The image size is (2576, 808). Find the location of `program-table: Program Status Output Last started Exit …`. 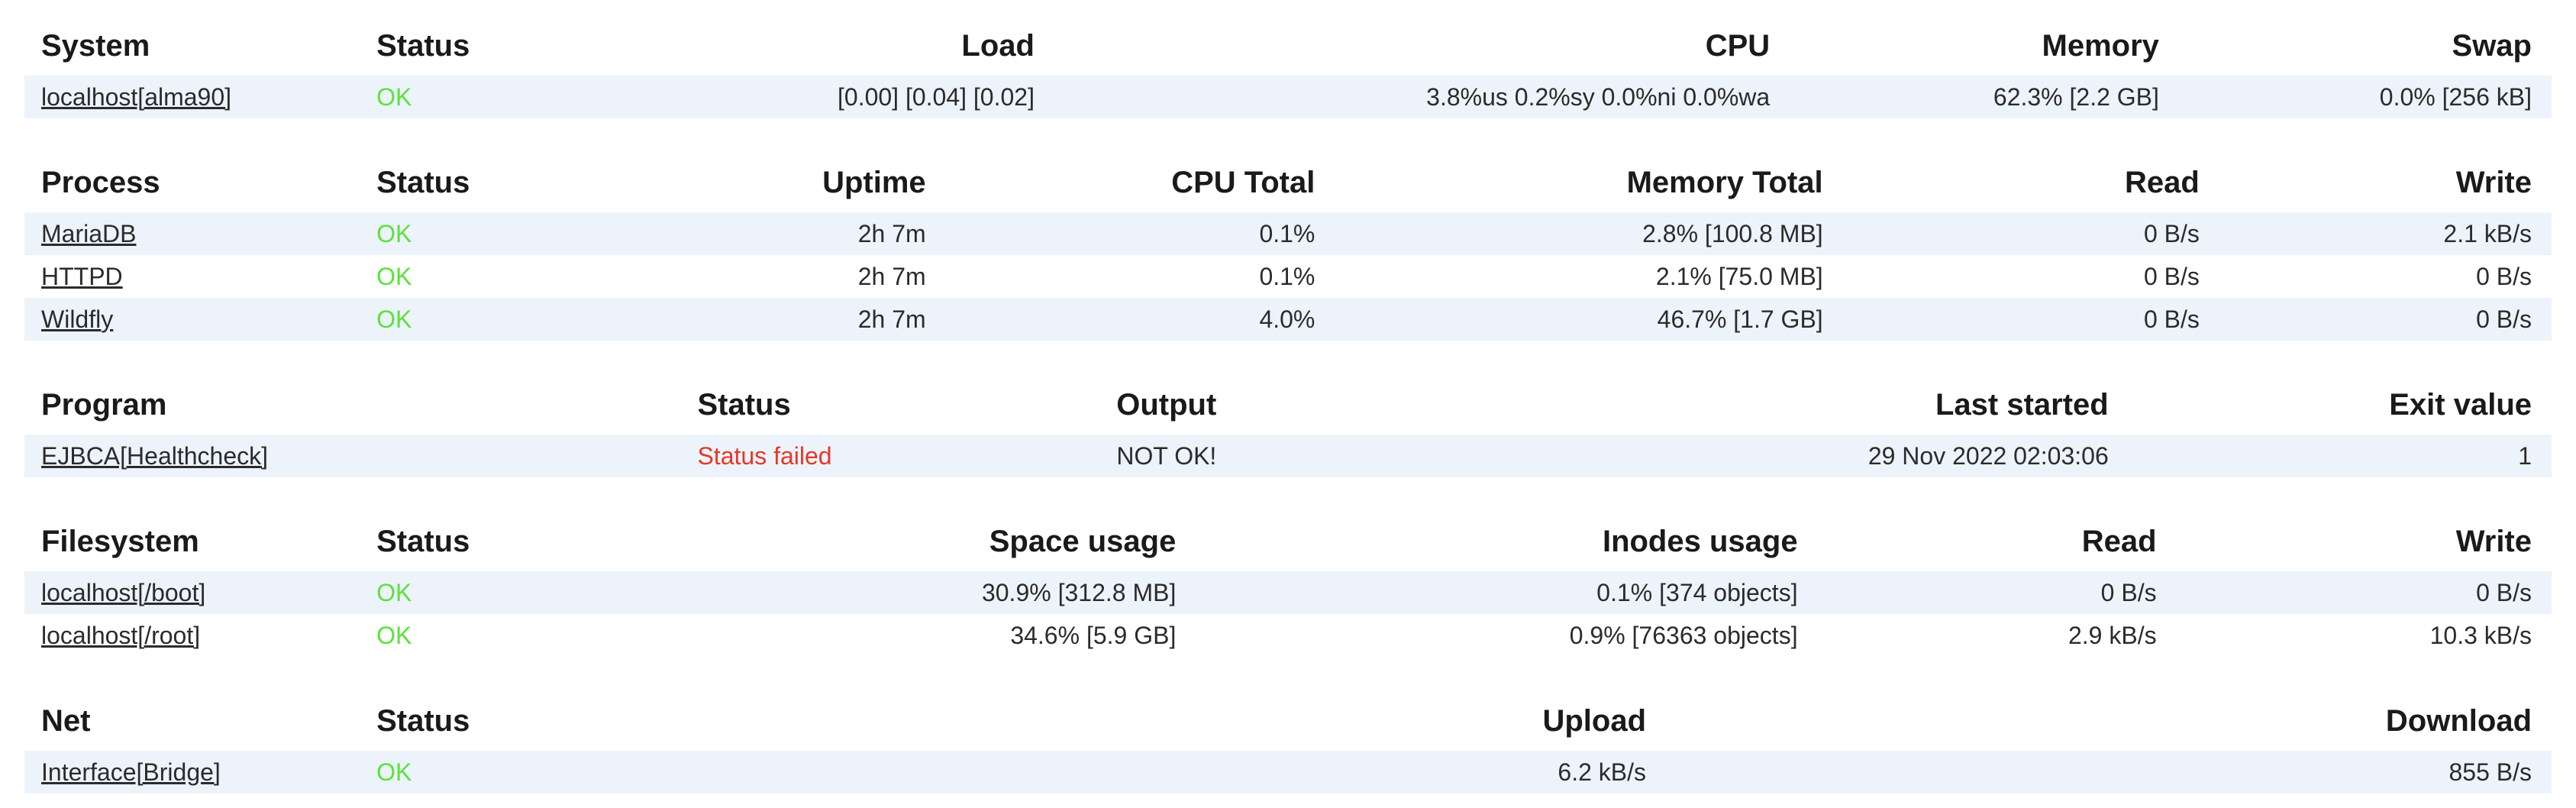

program-table: Program Status Output Last started Exit … is located at coordinates (1288, 428).